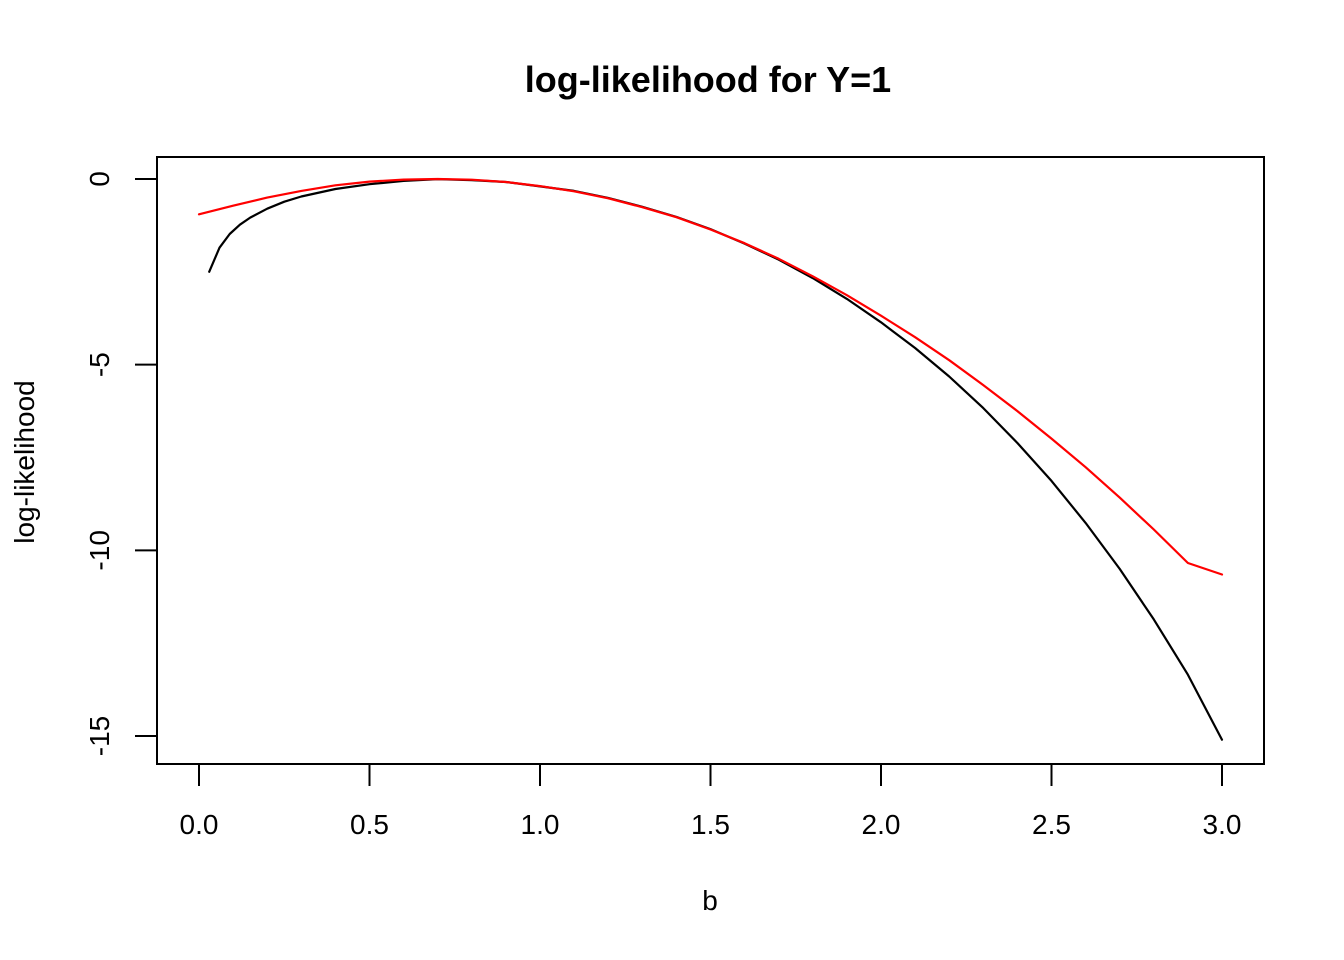 The height and width of the screenshot is (960, 1344). What do you see at coordinates (121, 463) in the screenshot?
I see `y-axis: 0 -5 -10 -15` at bounding box center [121, 463].